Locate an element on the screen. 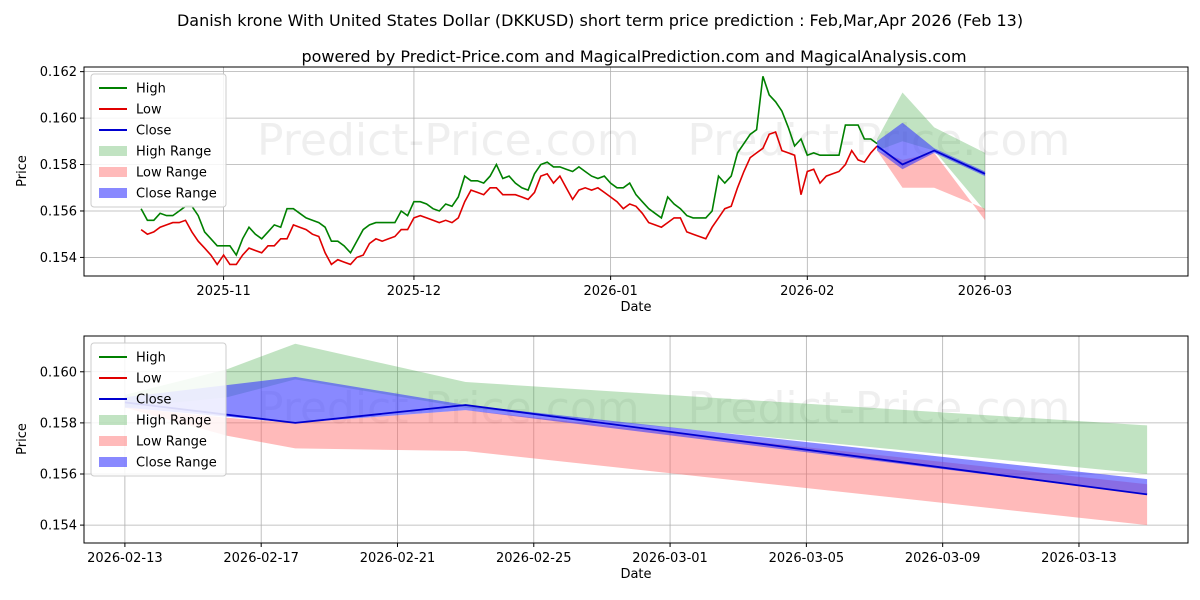 This screenshot has width=1200, height=600. x-tick-label: 2025-11 is located at coordinates (223, 291).